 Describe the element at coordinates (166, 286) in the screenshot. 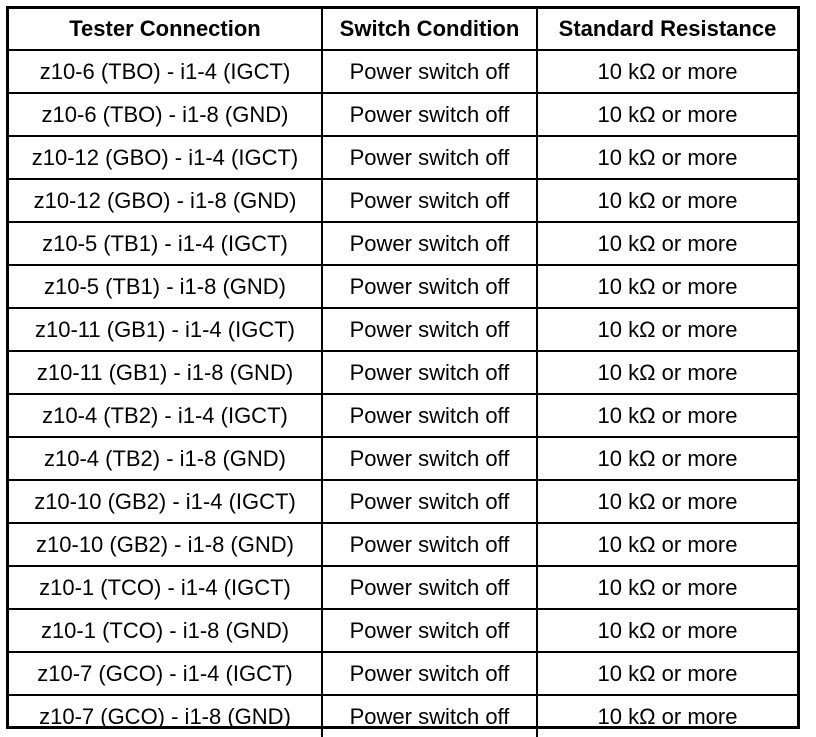

I see `tester-connection-cell: z10-5 (TB1) - i1-8 (GND)` at that location.